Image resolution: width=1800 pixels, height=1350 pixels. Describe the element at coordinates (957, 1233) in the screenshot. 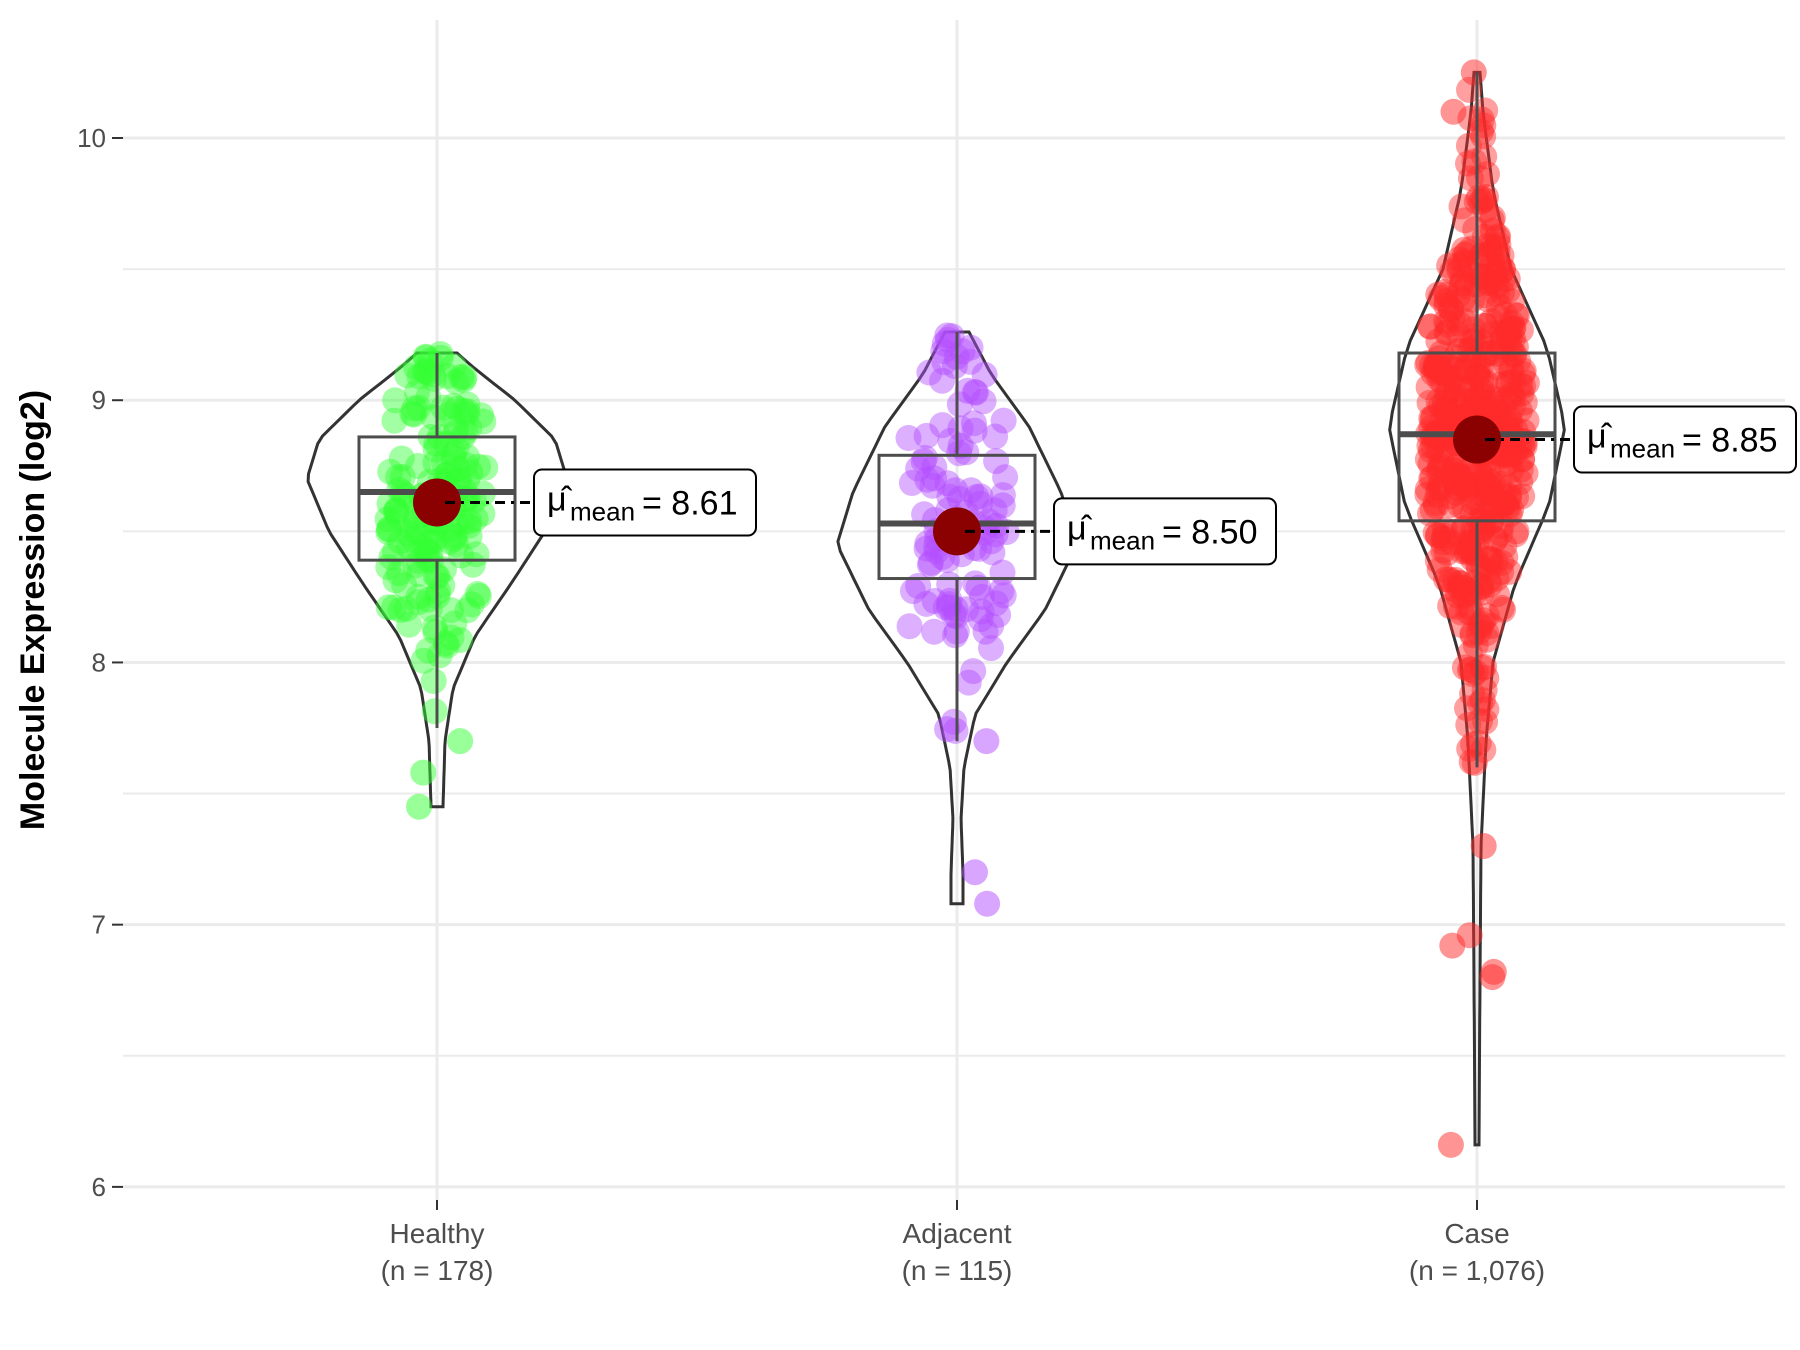

I see `x-category-label: Adjacent` at that location.